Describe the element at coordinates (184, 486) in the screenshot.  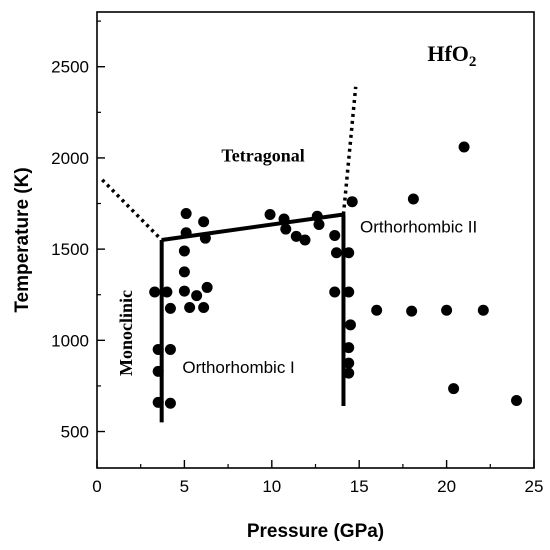
I see `x-tick-label-1: 5` at that location.